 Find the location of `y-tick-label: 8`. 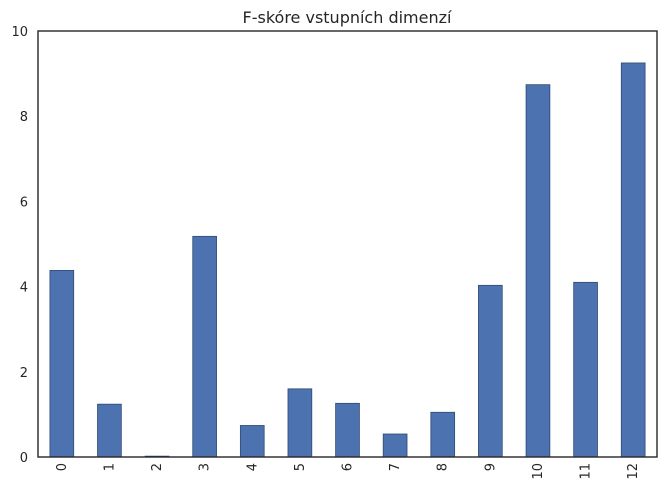

y-tick-label: 8 is located at coordinates (24, 117).